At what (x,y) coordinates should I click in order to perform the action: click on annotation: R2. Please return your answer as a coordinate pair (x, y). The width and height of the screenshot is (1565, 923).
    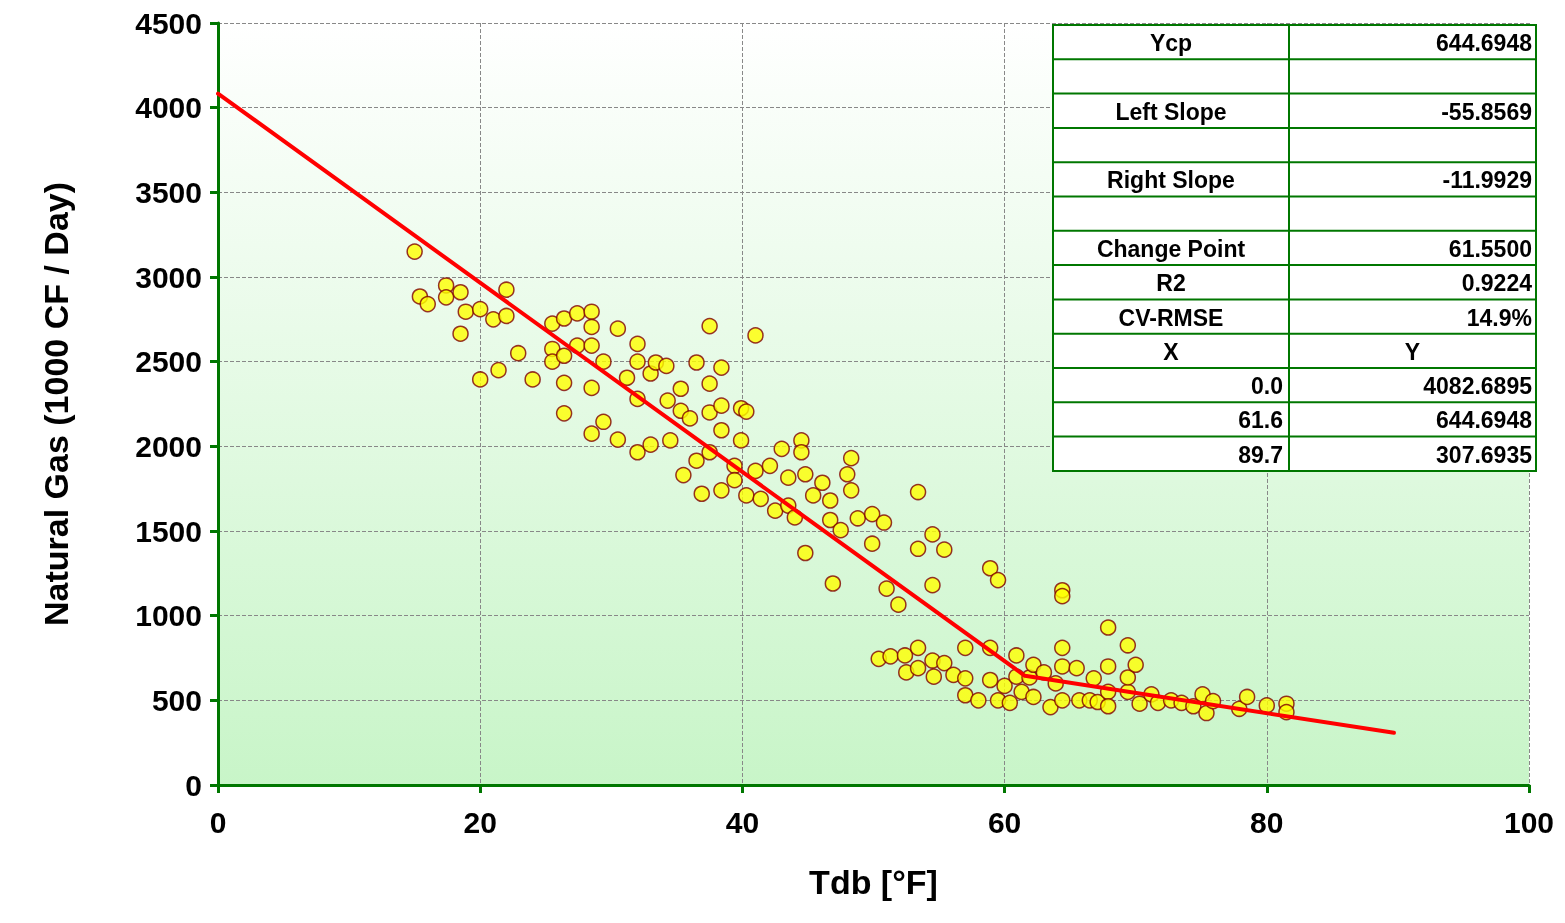
    Looking at the image, I should click on (1171, 283).